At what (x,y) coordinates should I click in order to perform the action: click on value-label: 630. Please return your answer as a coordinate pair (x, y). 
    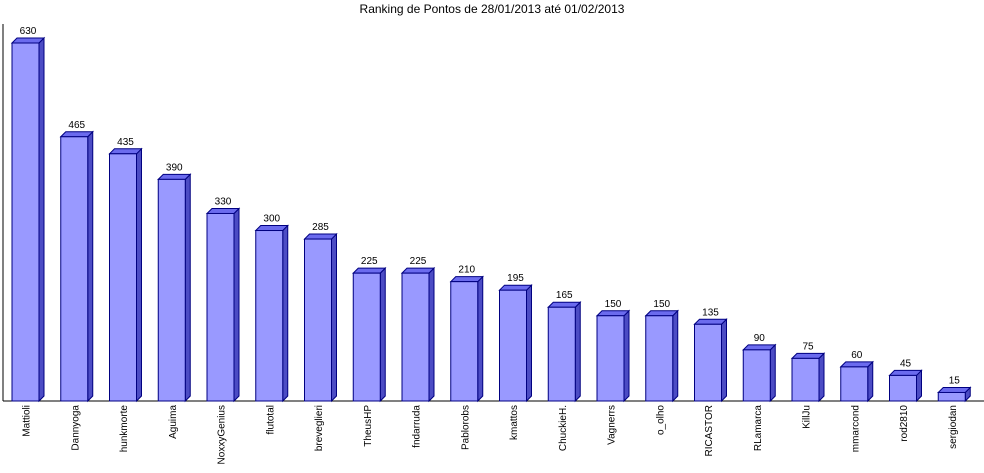
    Looking at the image, I should click on (28, 31).